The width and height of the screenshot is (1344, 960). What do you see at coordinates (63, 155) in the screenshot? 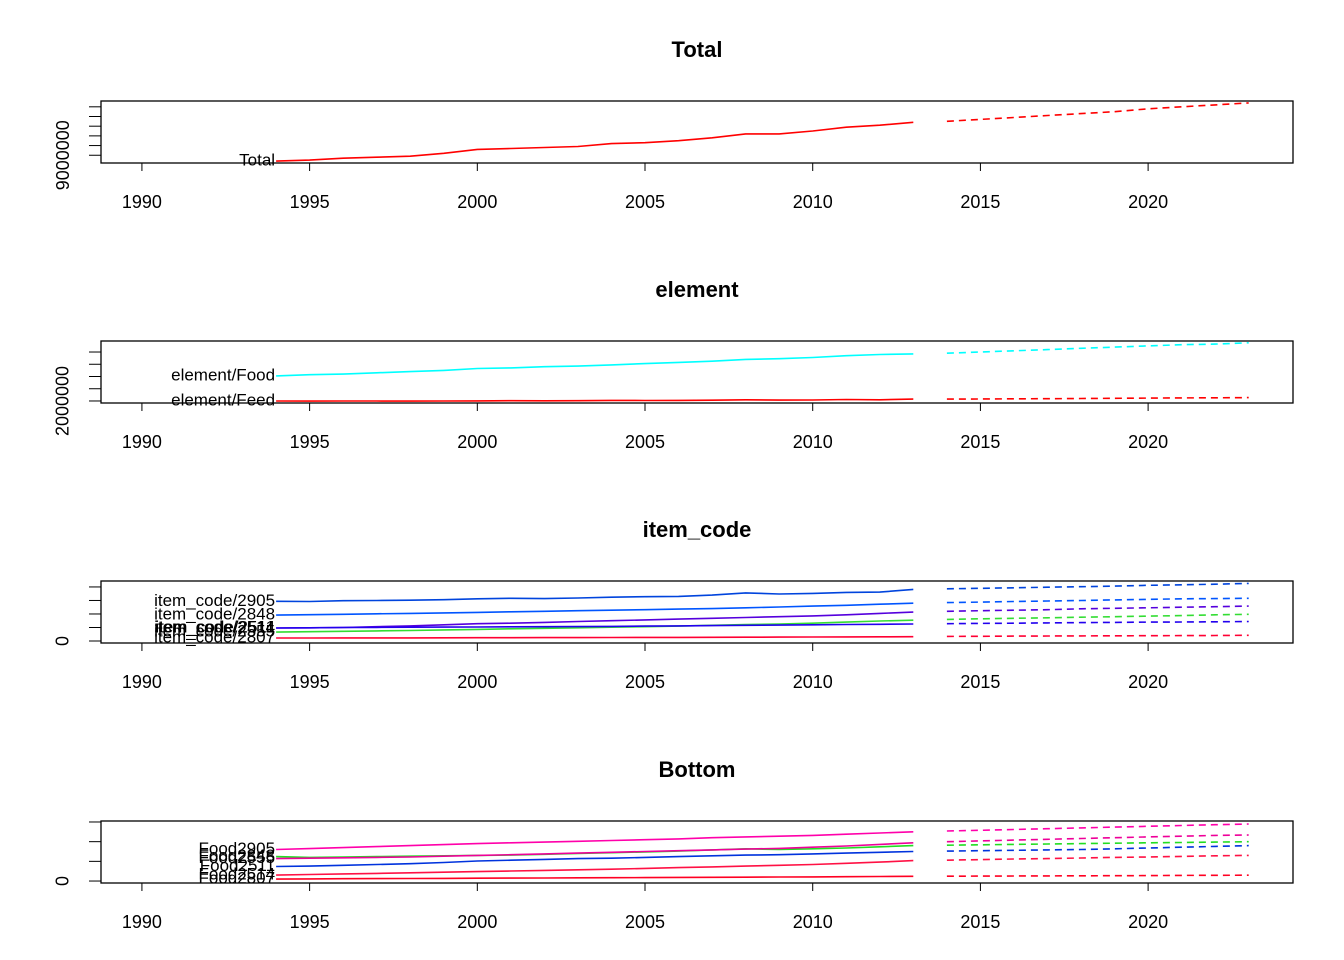
I see `y-tick-label: 9000000` at bounding box center [63, 155].